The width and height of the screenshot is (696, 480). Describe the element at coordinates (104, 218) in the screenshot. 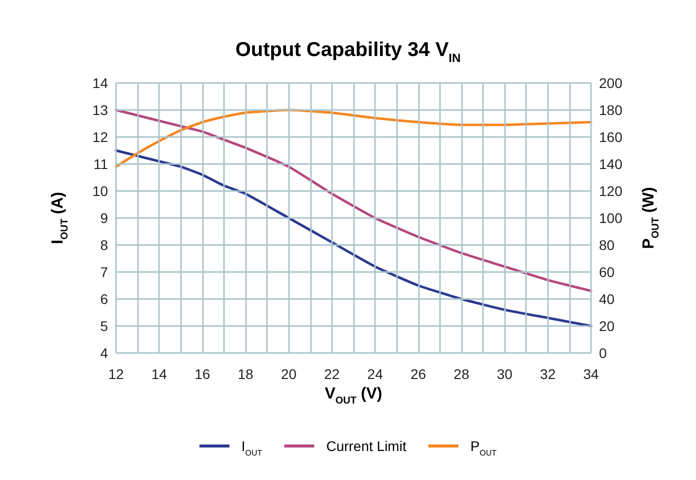

I see `y-tick-label: 9` at that location.